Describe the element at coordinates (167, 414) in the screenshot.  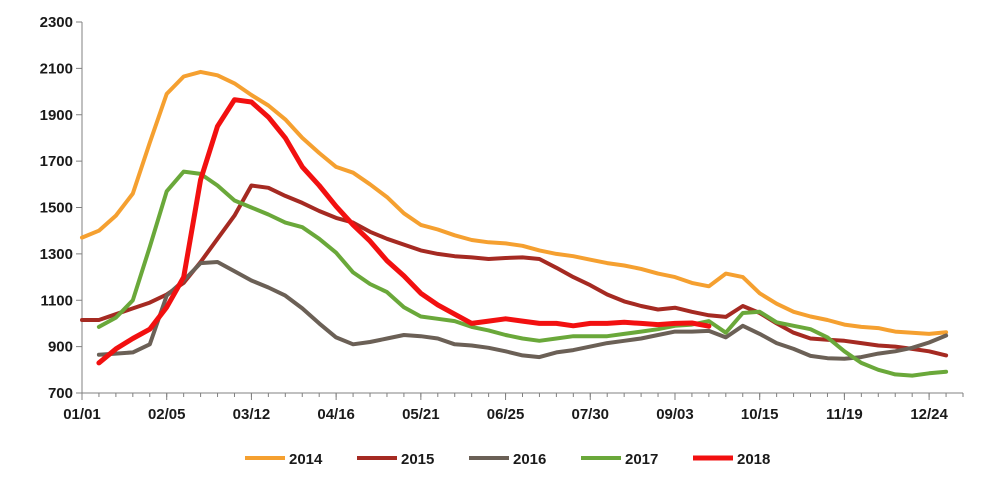
I see `x-tick-label: 02/05` at that location.